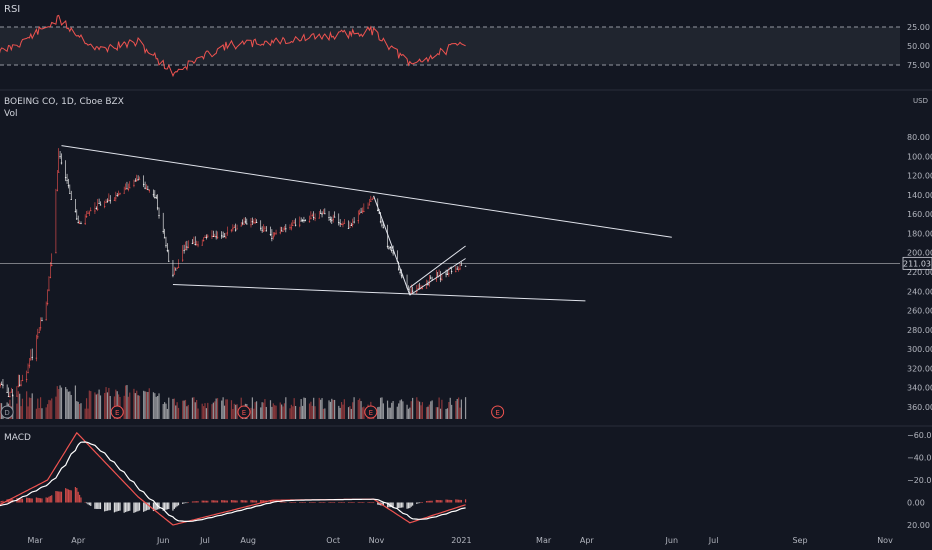 The height and width of the screenshot is (550, 932). I want to click on dividend-marker, so click(7, 412).